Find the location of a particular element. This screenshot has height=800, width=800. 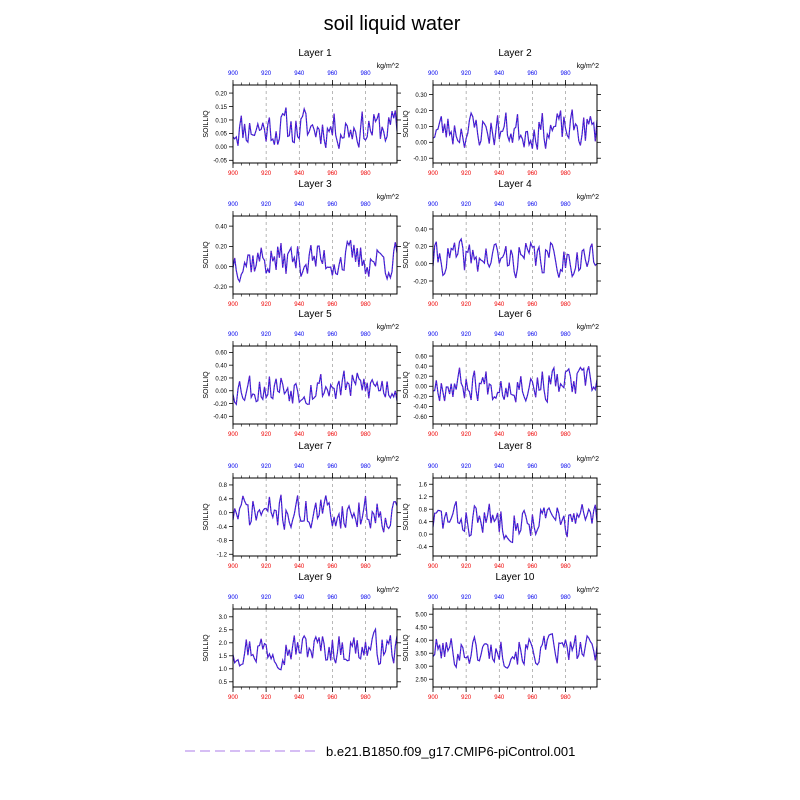

y-tick-label: 3.00 is located at coordinates (421, 668).